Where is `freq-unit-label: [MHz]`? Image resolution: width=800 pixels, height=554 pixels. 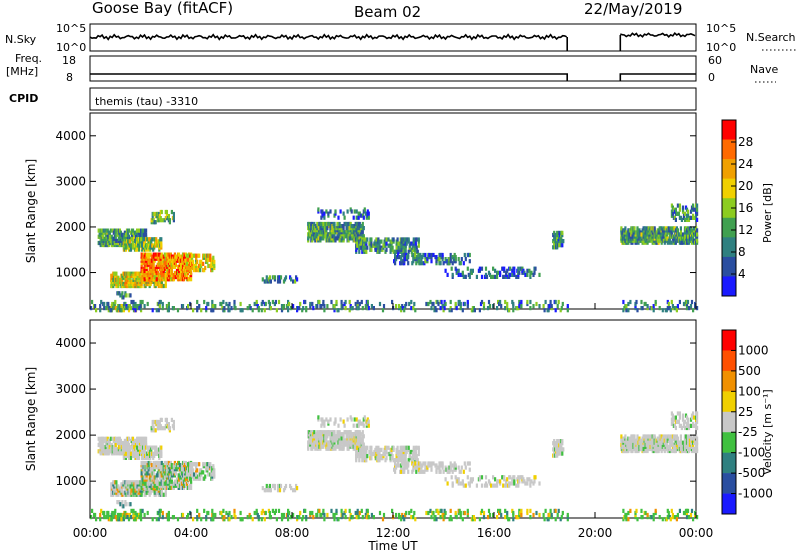
freq-unit-label: [MHz] is located at coordinates (22, 71).